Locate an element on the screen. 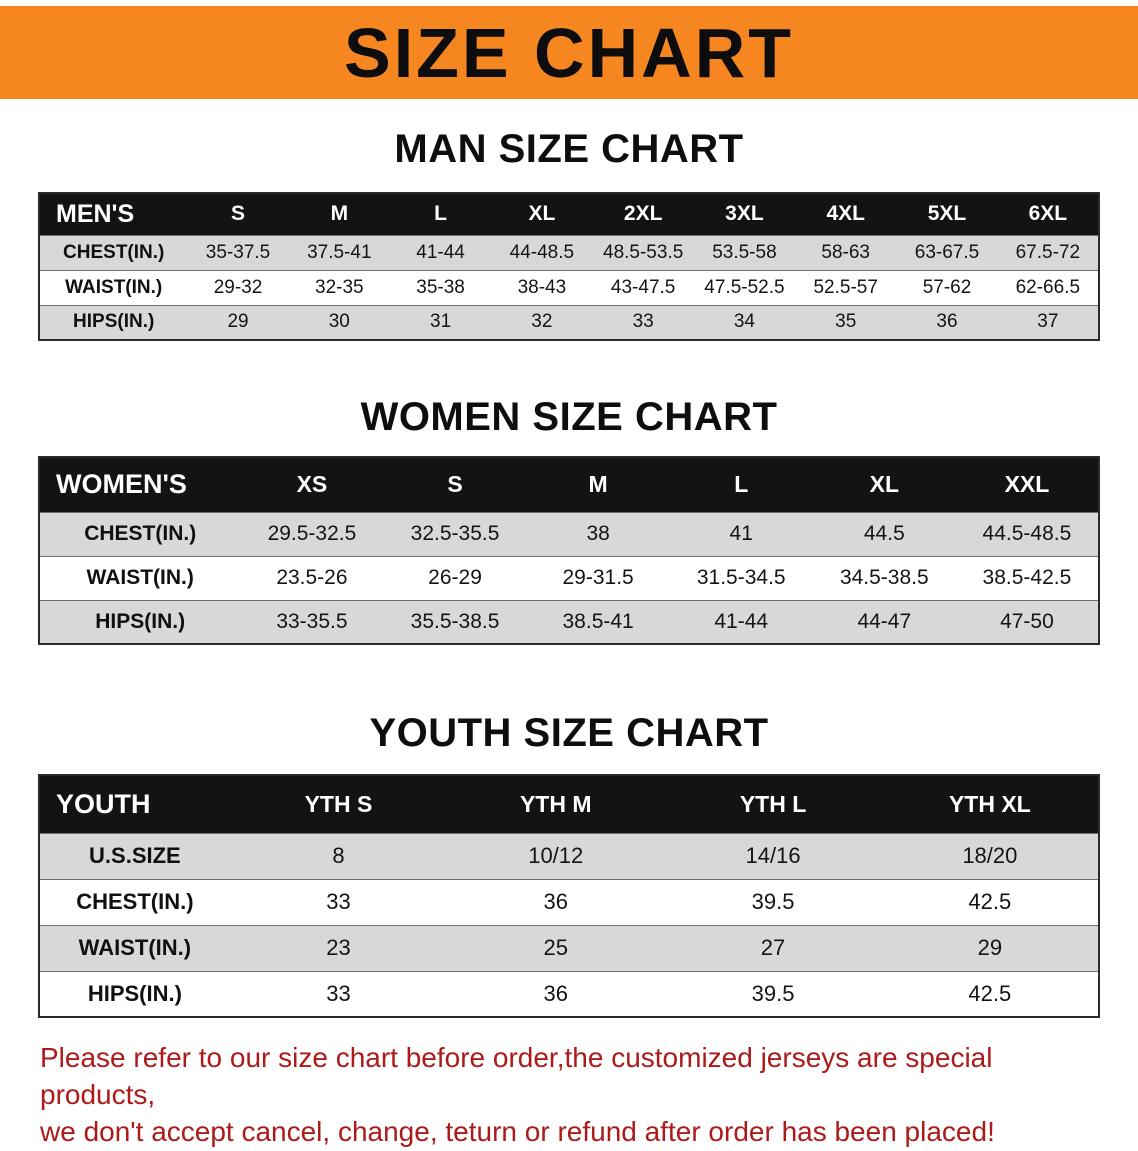 This screenshot has width=1138, height=1151. table-title-cell: YOUTH is located at coordinates (103, 803).